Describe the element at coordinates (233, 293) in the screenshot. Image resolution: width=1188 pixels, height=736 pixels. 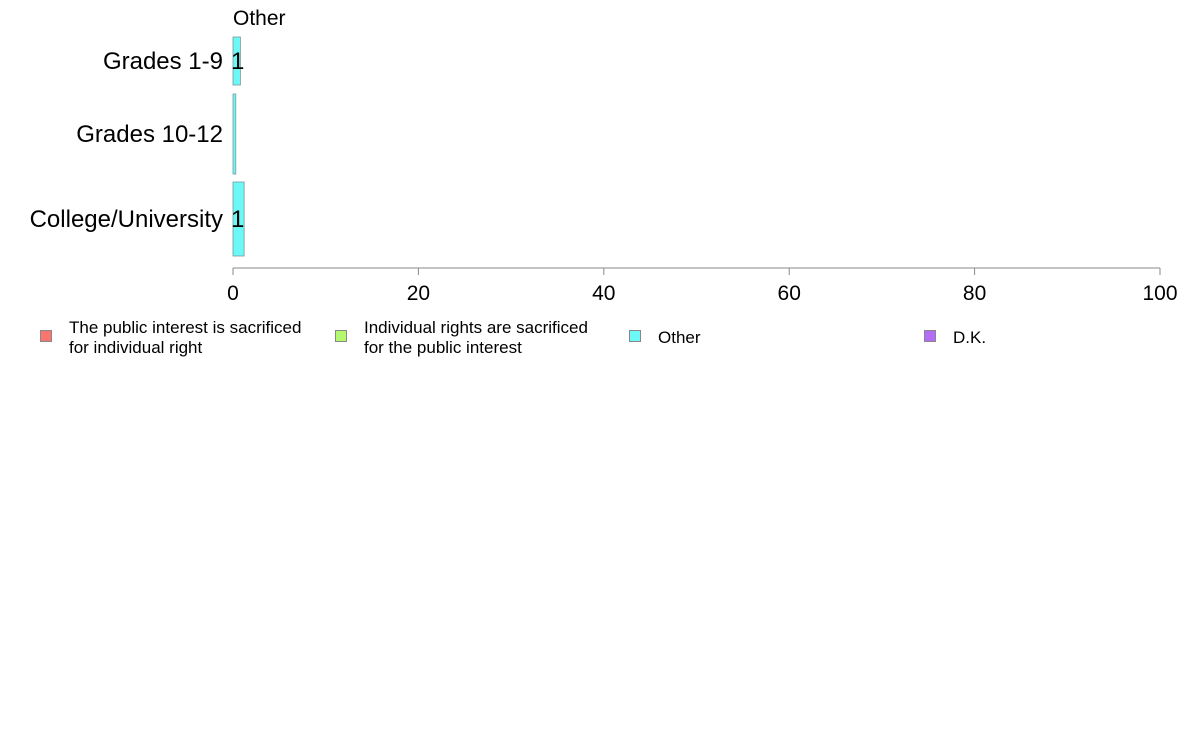
I see `x-tick-label: 0` at that location.